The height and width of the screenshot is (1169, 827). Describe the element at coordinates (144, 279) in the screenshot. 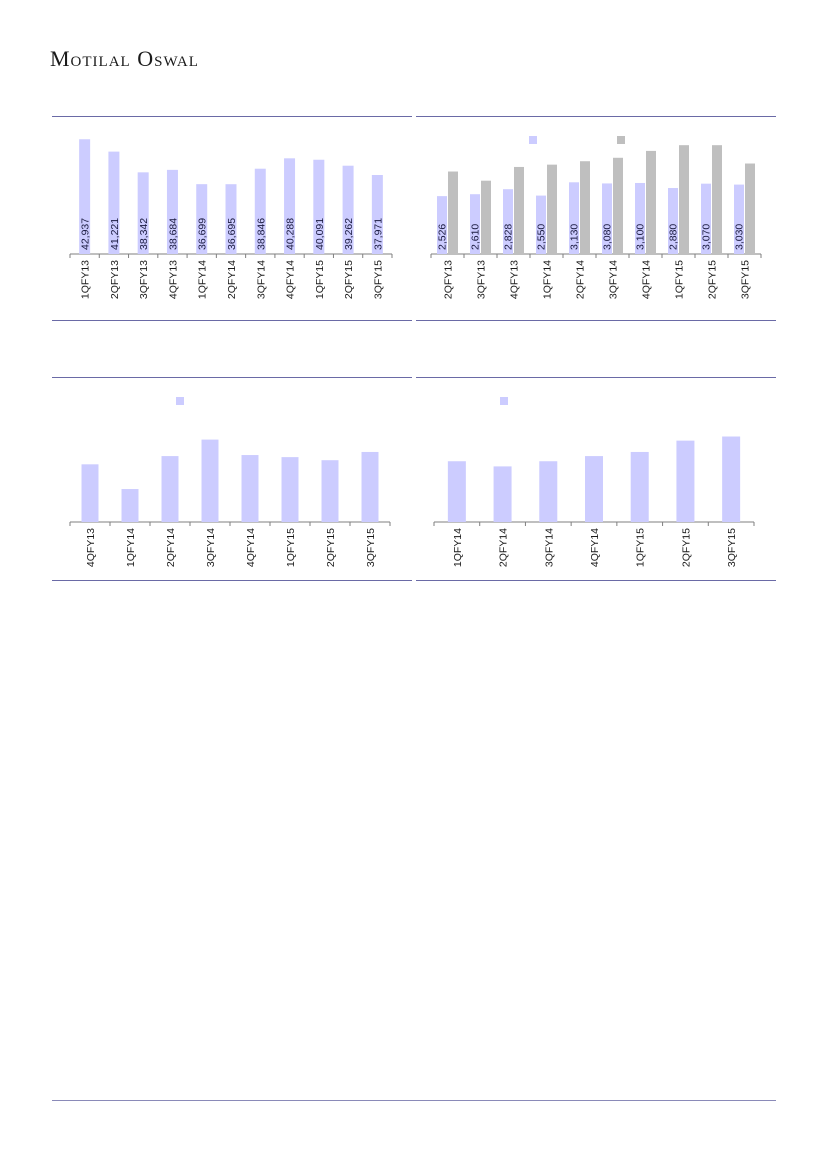

I see `x-tick-label: 3QFY13` at that location.